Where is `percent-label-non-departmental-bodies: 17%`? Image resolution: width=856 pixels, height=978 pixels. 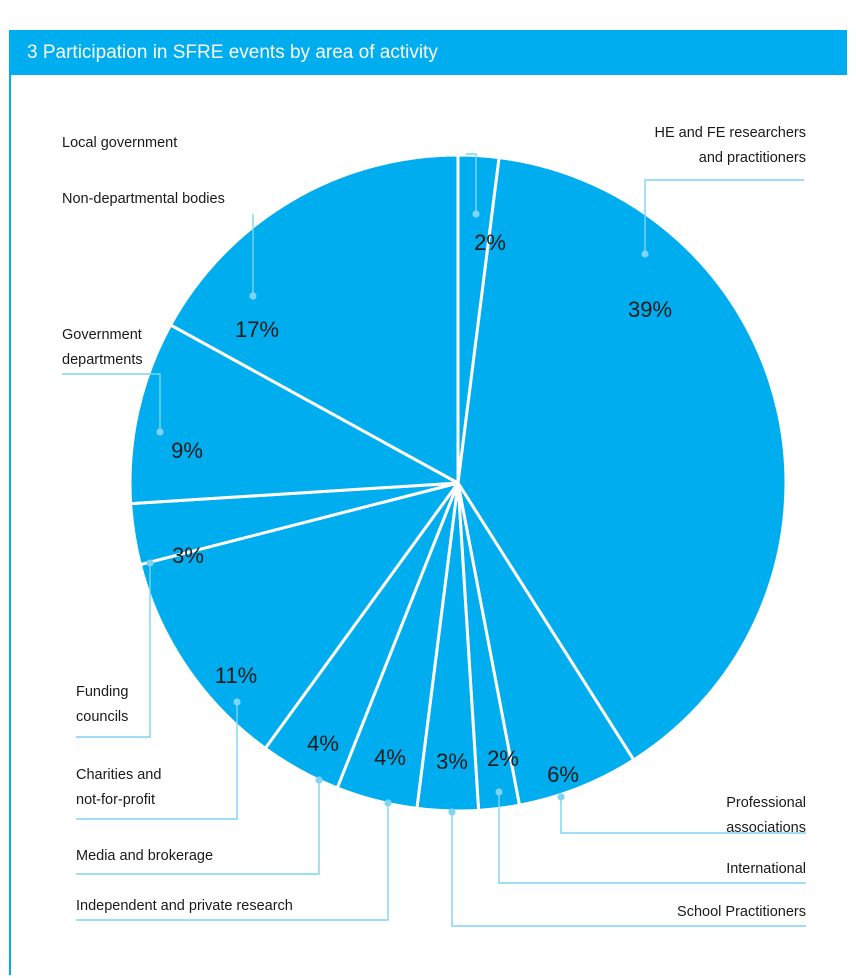
percent-label-non-departmental-bodies: 17% is located at coordinates (257, 329).